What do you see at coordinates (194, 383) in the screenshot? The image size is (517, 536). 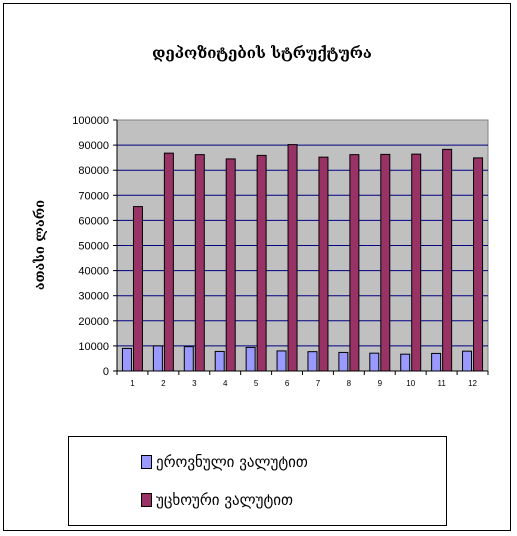 I see `x-tick-label: 3` at bounding box center [194, 383].